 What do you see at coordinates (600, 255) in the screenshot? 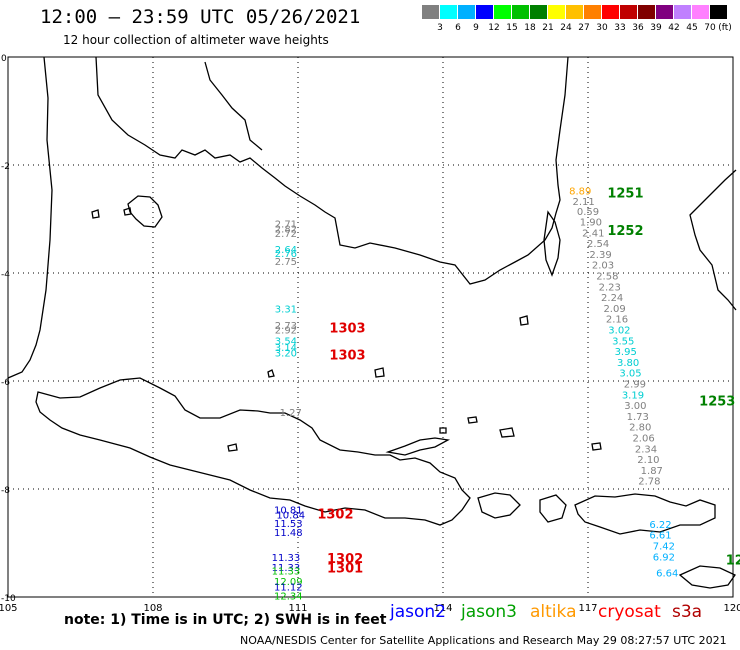
I see `wave-height-value: 2.39` at bounding box center [600, 255].